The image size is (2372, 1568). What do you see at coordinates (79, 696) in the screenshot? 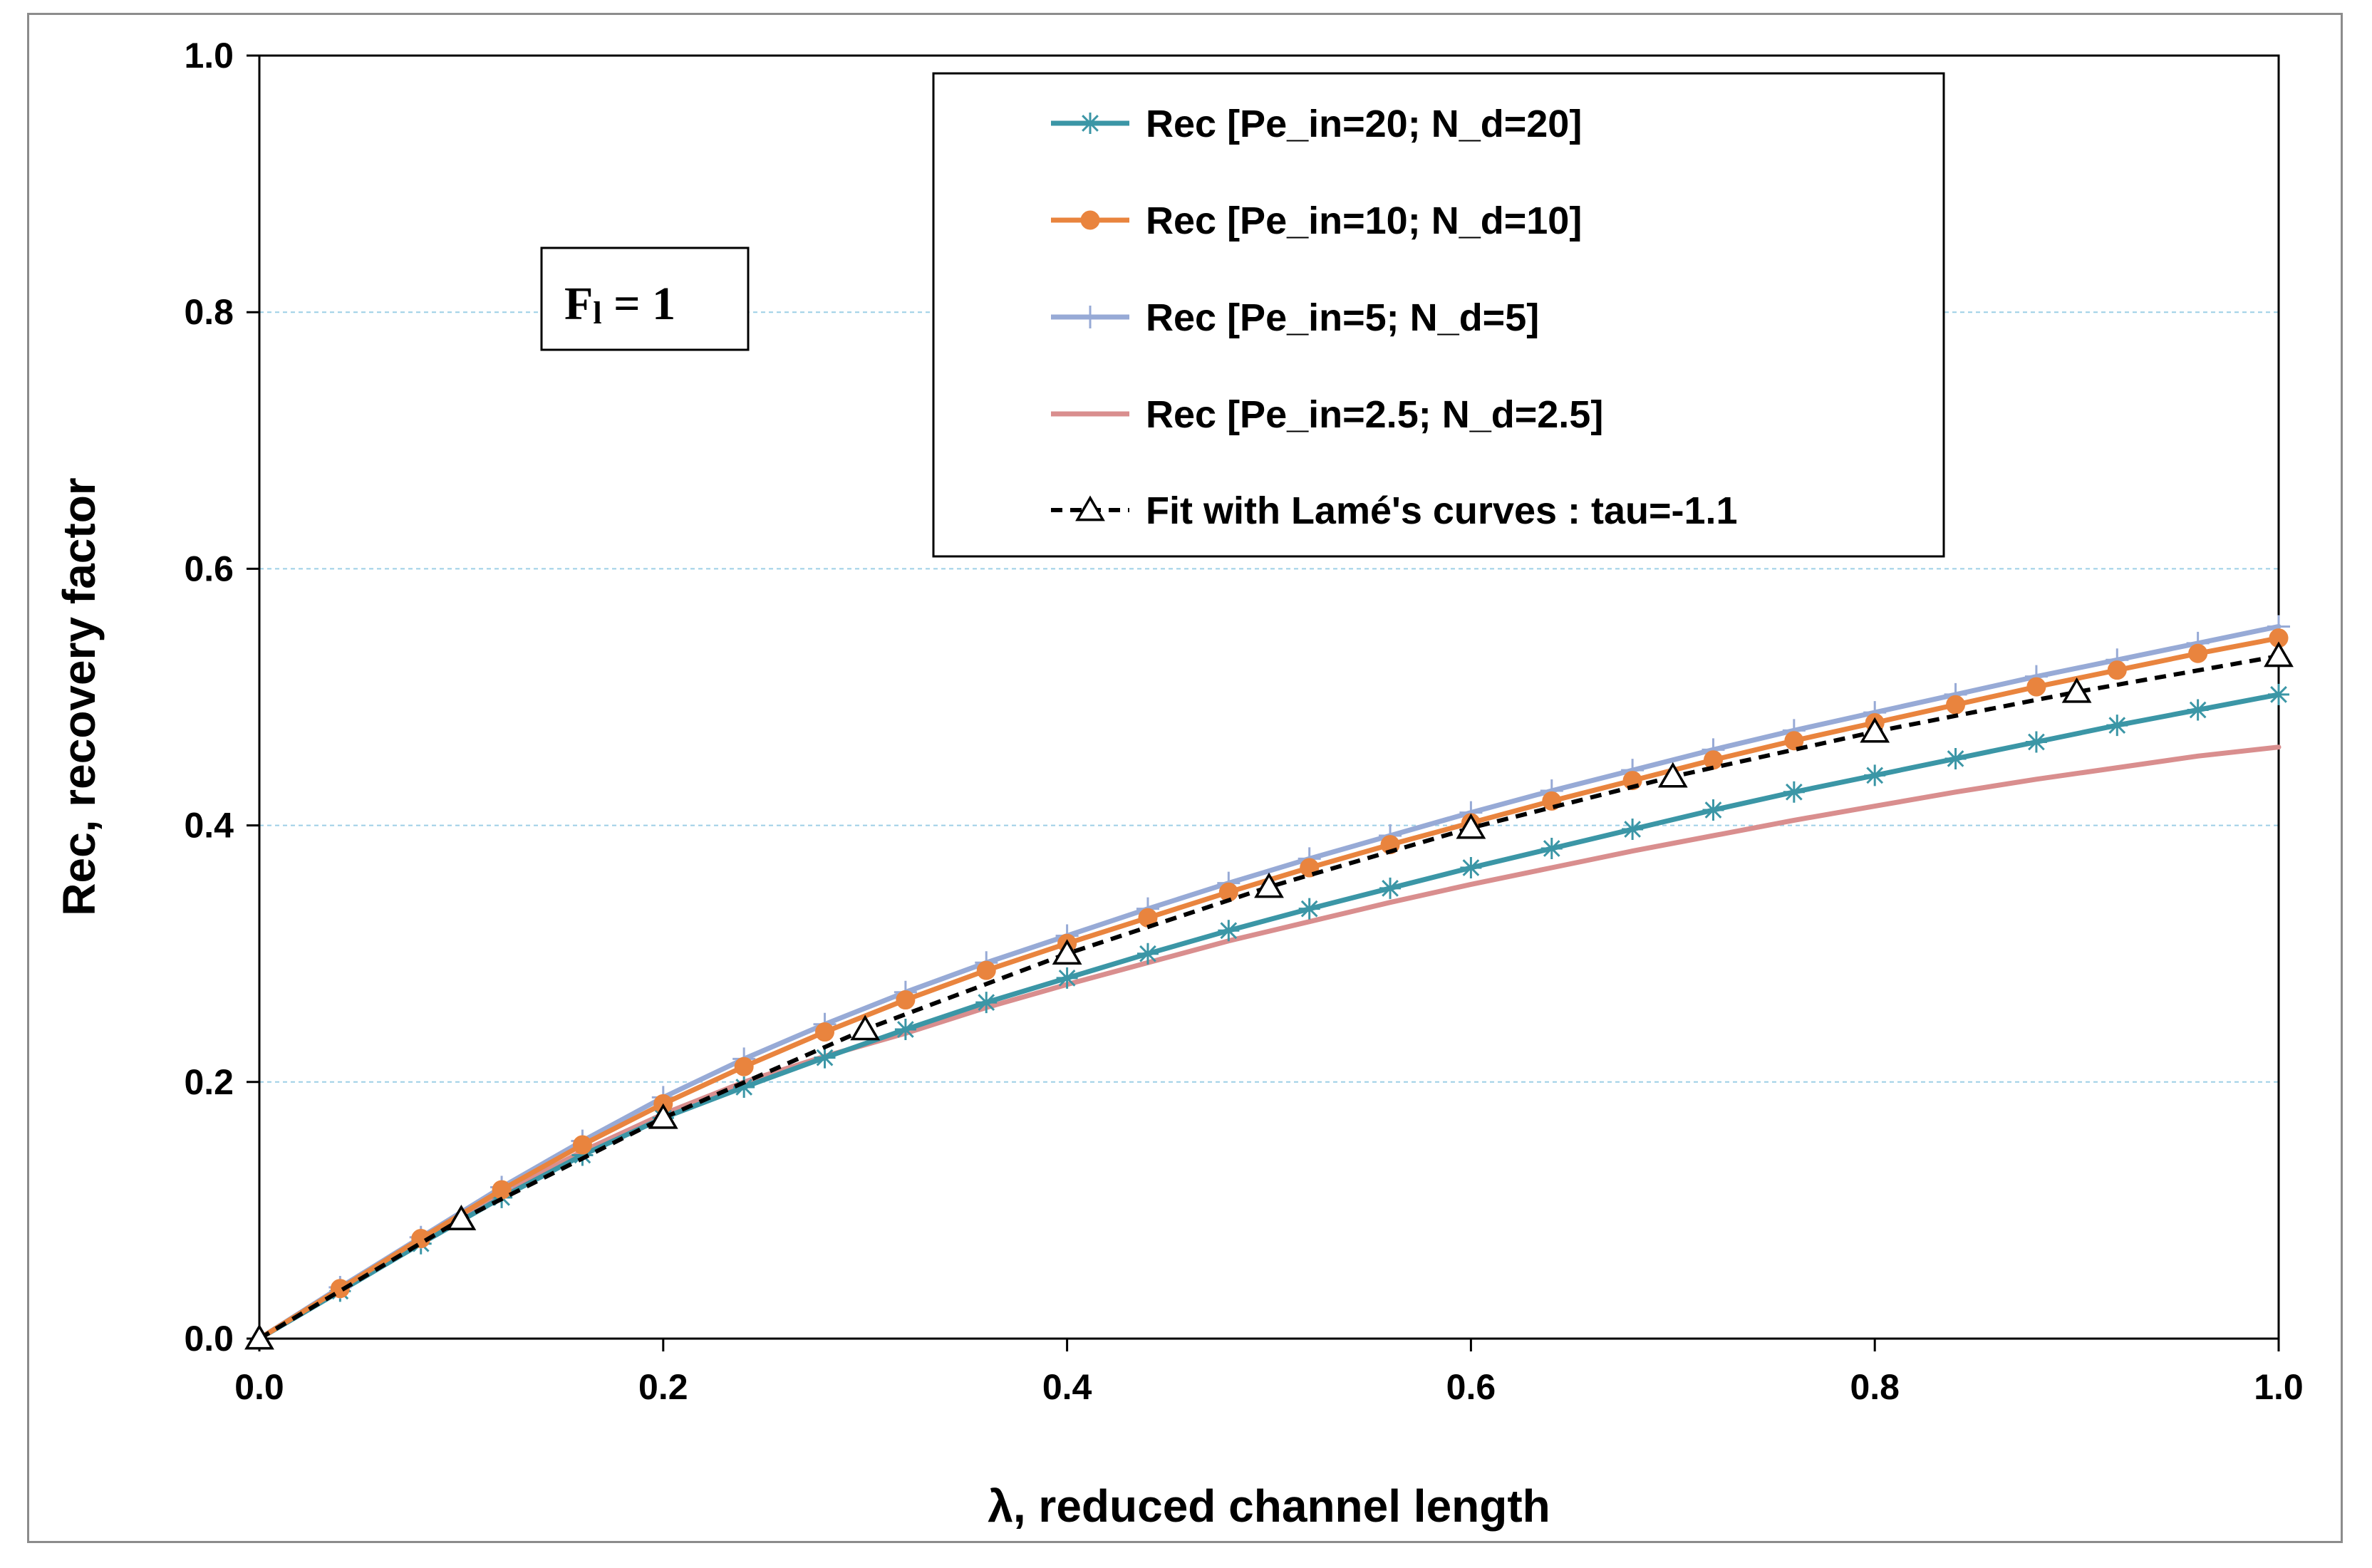
I see `y-axis-title: Rec, recovery factor` at bounding box center [79, 696].